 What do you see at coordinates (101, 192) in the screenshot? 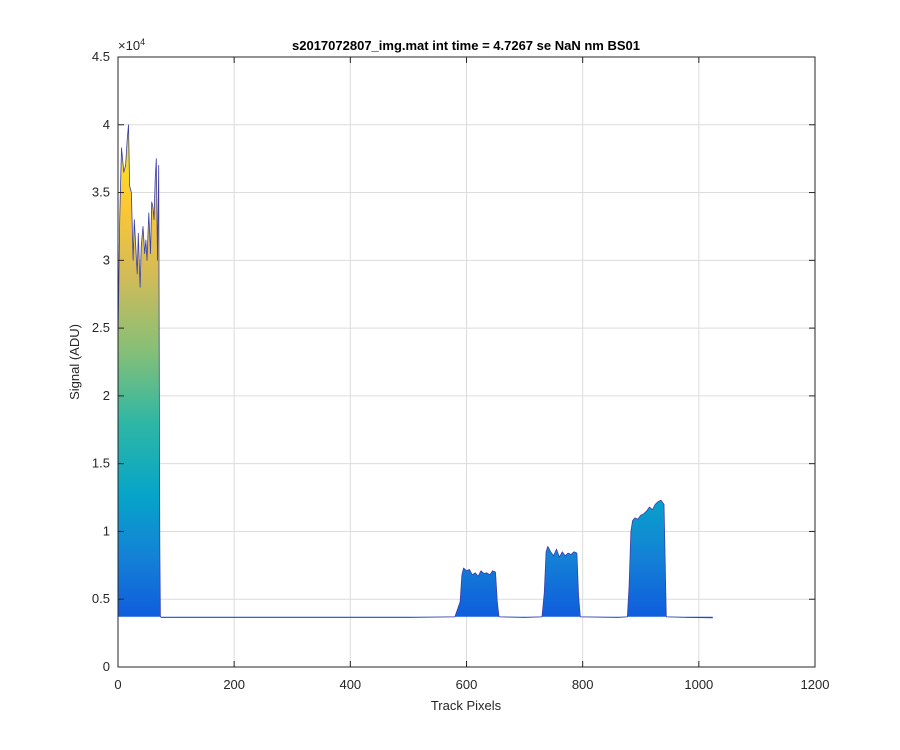
I see `y-tick-label: 3.5` at bounding box center [101, 192].